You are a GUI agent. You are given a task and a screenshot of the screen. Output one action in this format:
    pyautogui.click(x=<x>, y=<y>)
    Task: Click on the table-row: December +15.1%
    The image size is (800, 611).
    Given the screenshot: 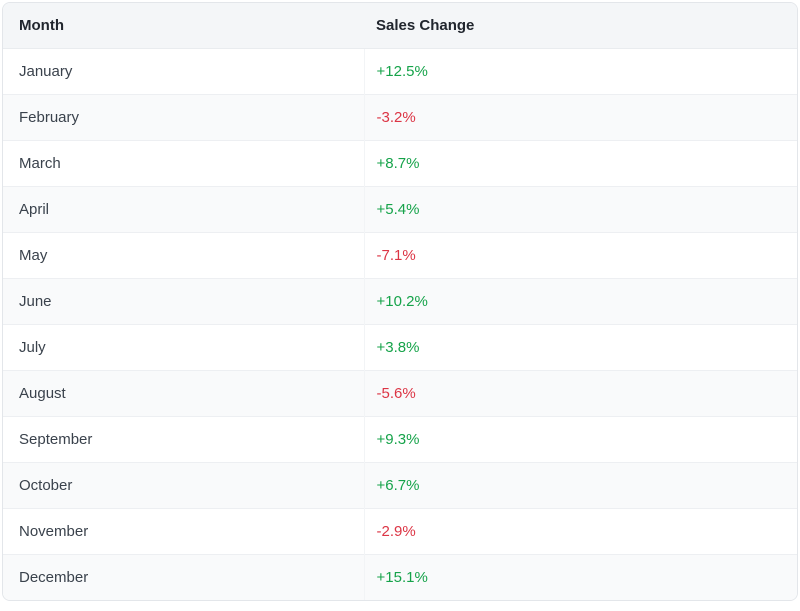 What is the action you would take?
    pyautogui.click(x=400, y=577)
    